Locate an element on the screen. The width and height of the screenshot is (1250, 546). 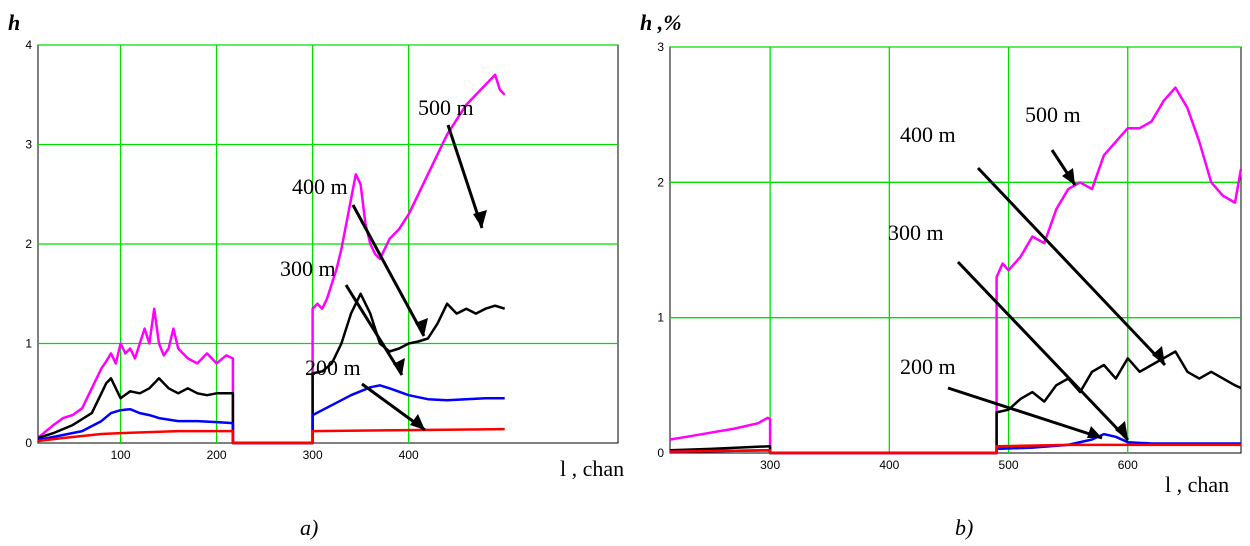
x-tick-label: 500 is located at coordinates (1009, 465).